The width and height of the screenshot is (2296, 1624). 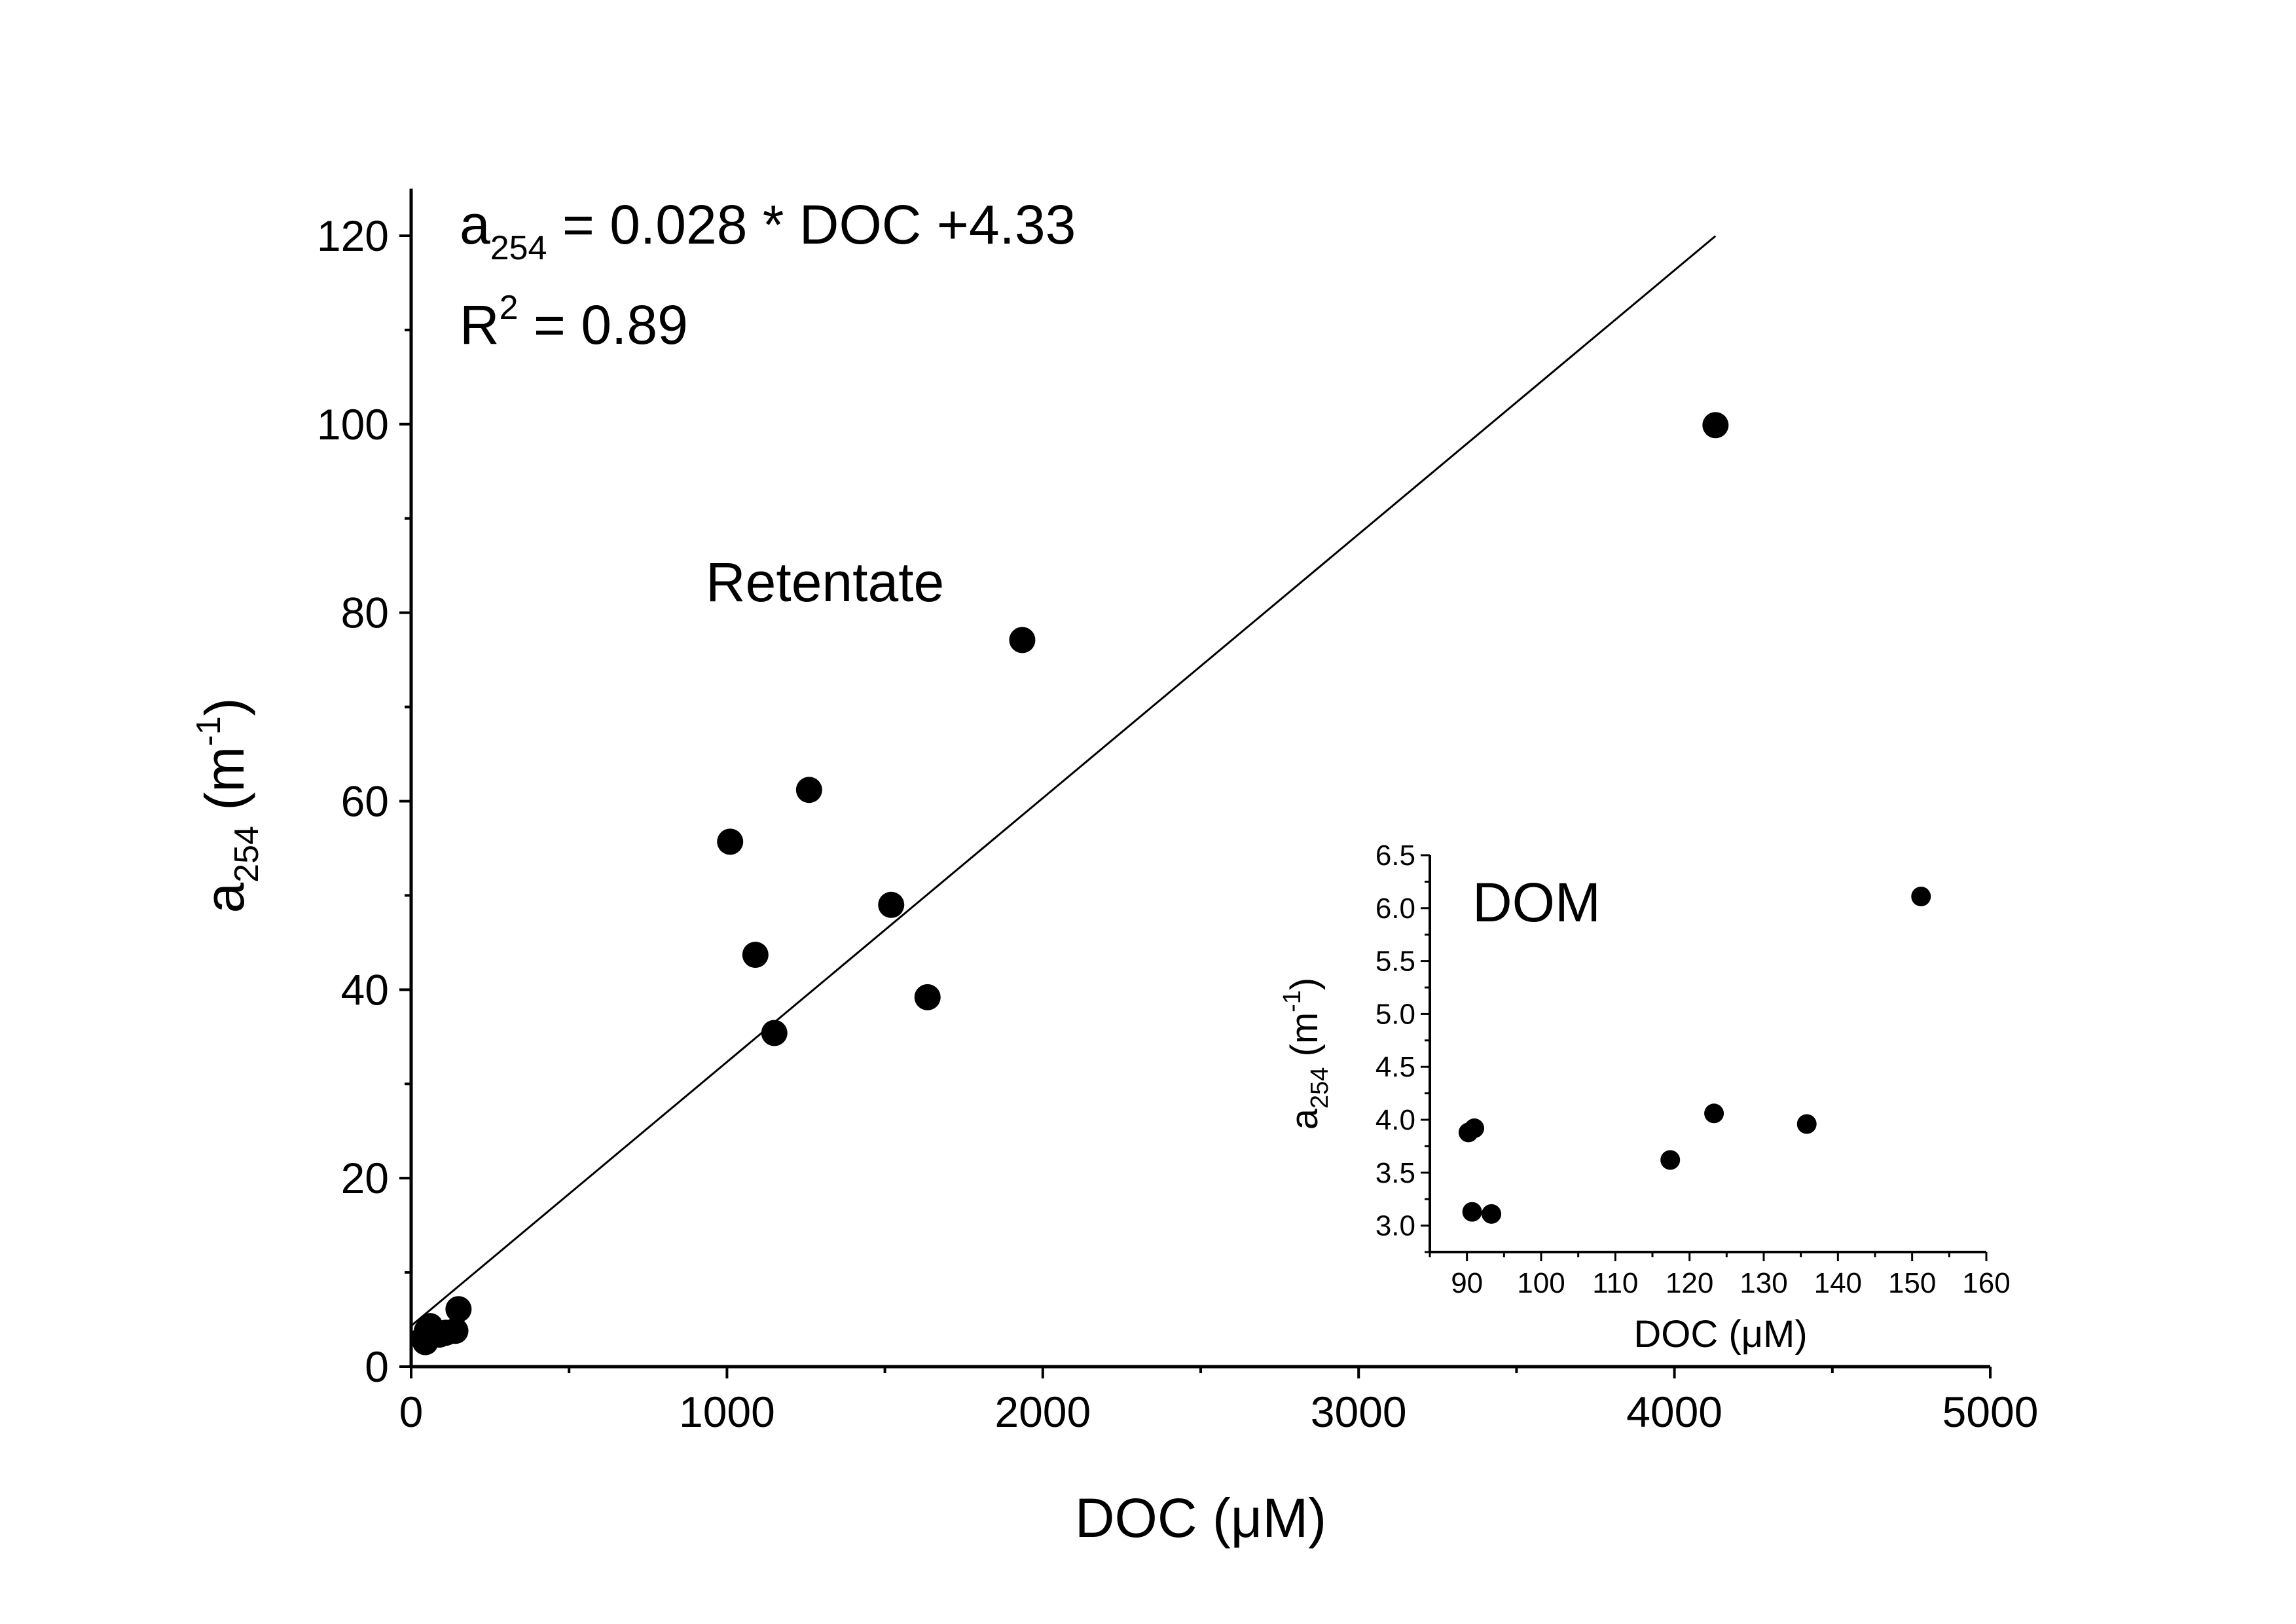 I want to click on main-y-tick-label: 60, so click(x=365, y=801).